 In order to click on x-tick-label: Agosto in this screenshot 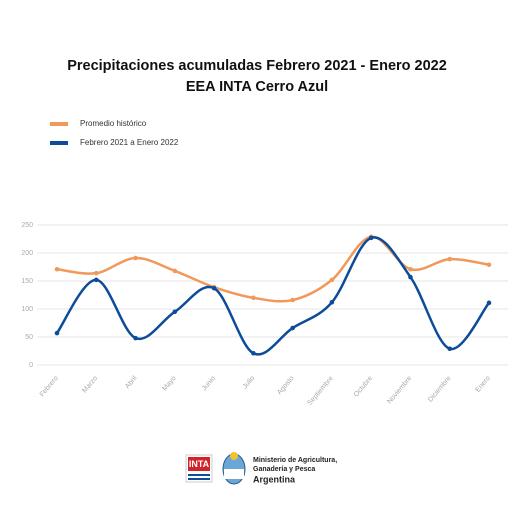, I will do `click(285, 385)`.